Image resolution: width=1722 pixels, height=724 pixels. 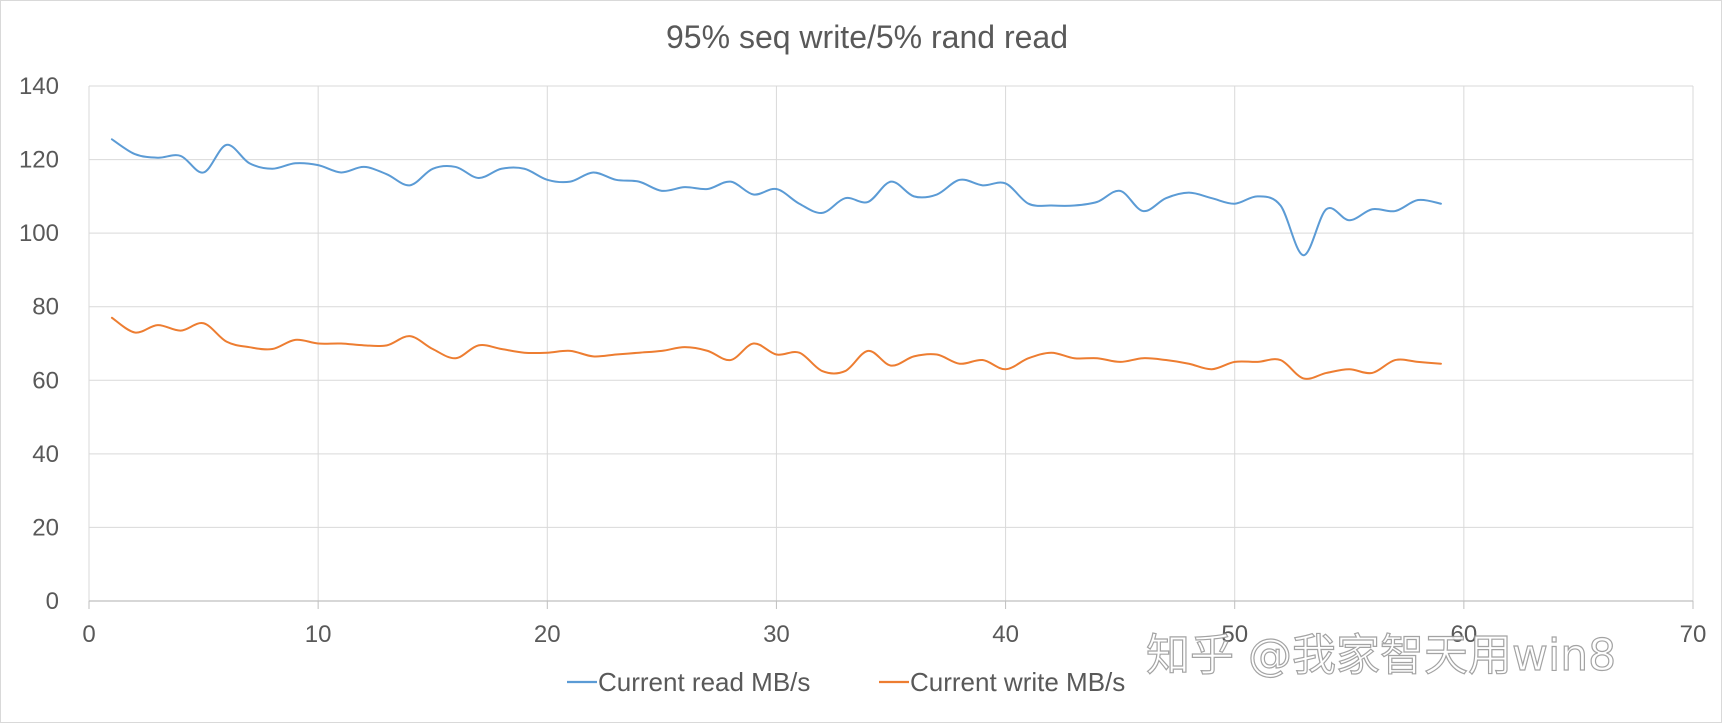 What do you see at coordinates (45, 380) in the screenshot?
I see `y-tick-label: 60` at bounding box center [45, 380].